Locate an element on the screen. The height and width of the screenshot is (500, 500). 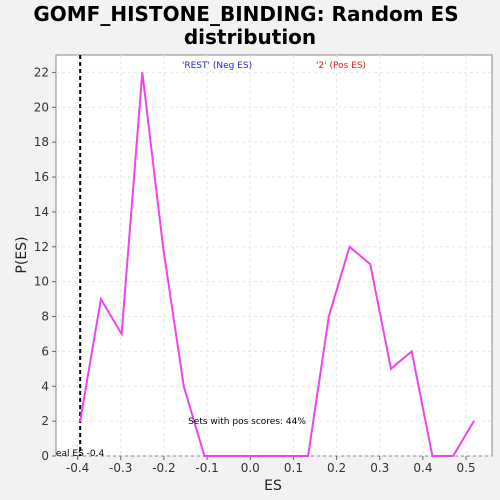
x-tick-label: 0.0 is located at coordinates (250, 468).